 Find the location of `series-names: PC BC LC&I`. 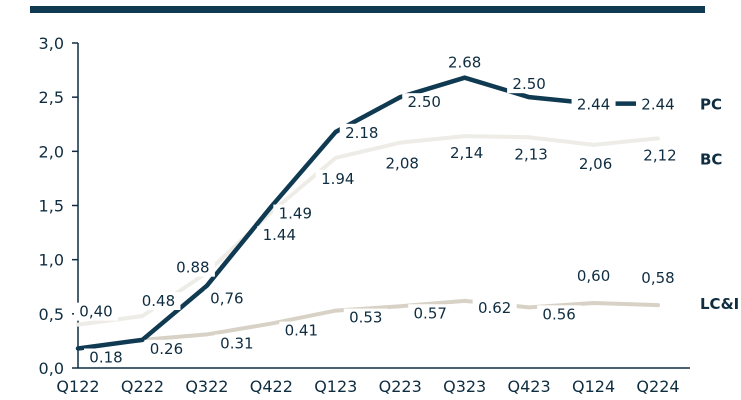

series-names: PC BC LC&I is located at coordinates (719, 204).